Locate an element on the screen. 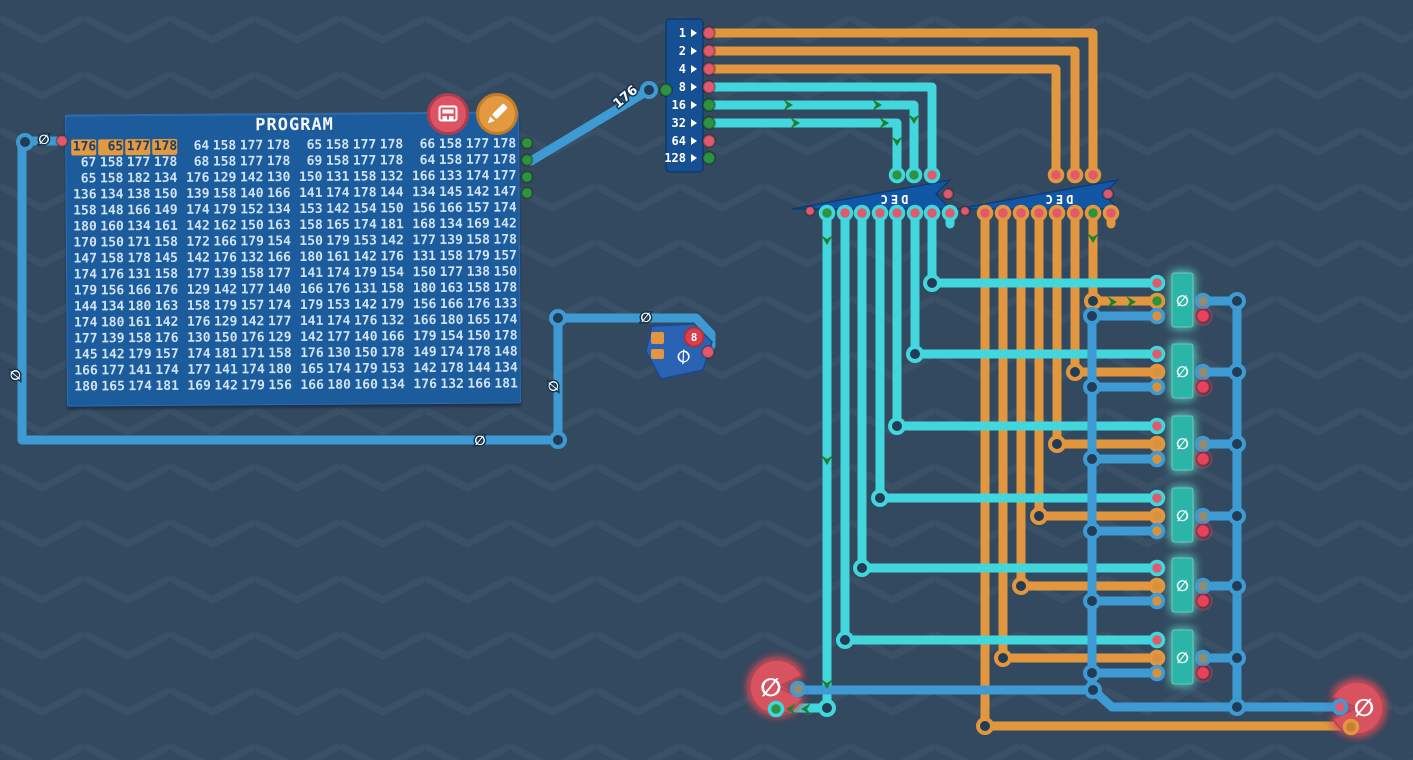  view-memory-button-circle is located at coordinates (448, 114).